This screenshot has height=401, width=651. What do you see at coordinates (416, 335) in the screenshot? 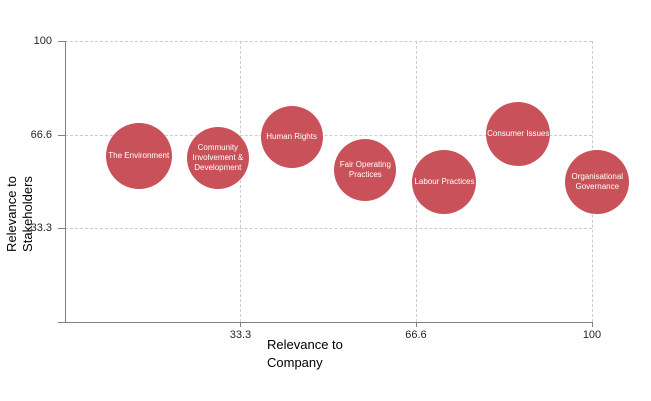
I see `x-tick-label: 66.6` at bounding box center [416, 335].